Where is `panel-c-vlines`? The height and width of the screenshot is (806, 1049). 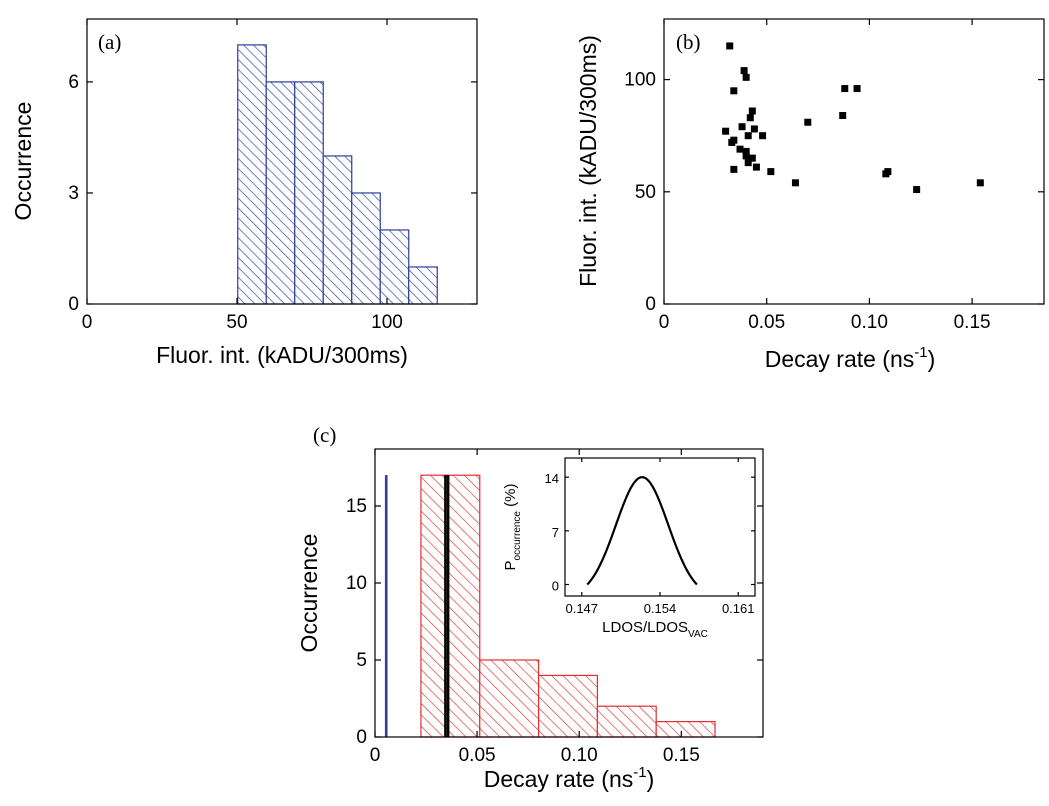 panel-c-vlines is located at coordinates (417, 606).